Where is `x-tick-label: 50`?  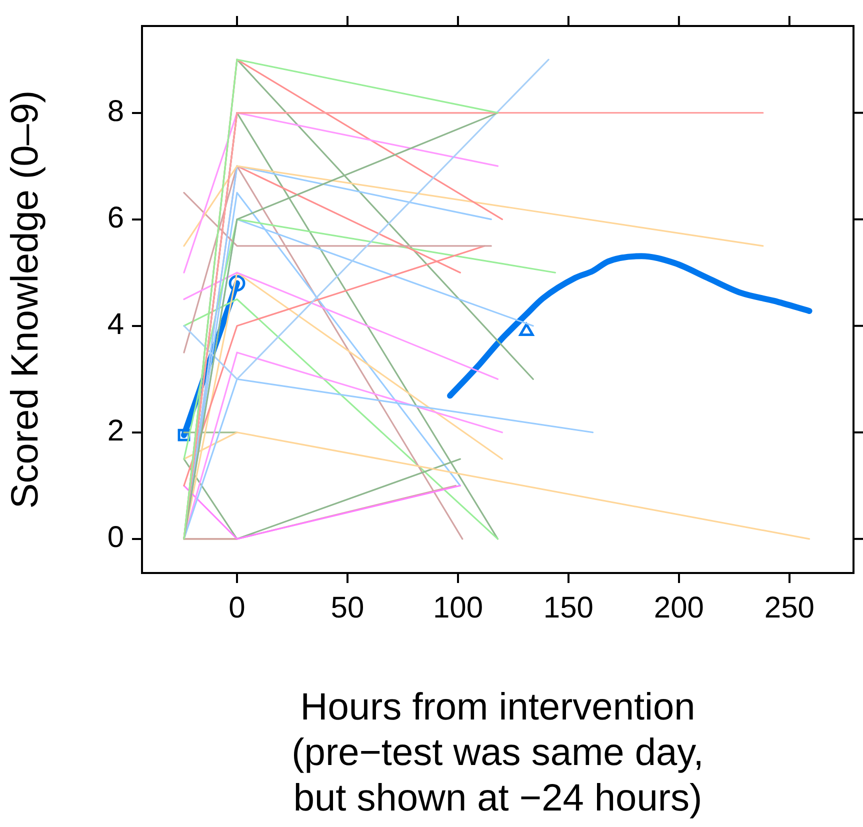 x-tick-label: 50 is located at coordinates (347, 607).